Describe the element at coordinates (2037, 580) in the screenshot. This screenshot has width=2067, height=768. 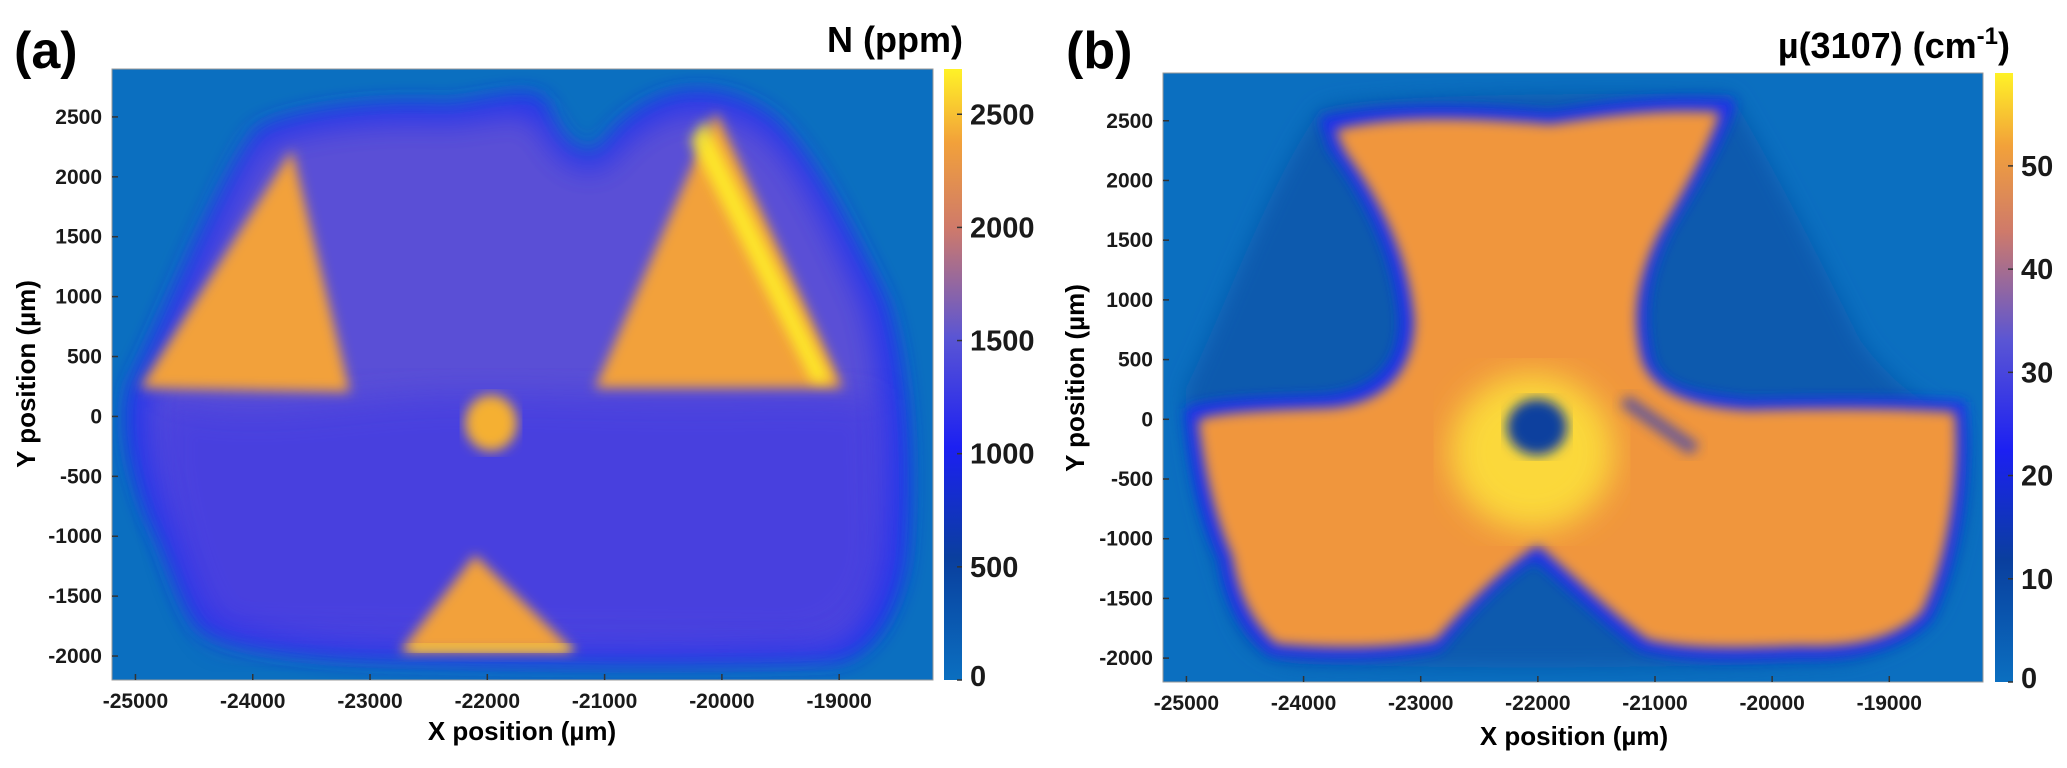
I see `panel-b-colorbar-tick-label: 10` at that location.